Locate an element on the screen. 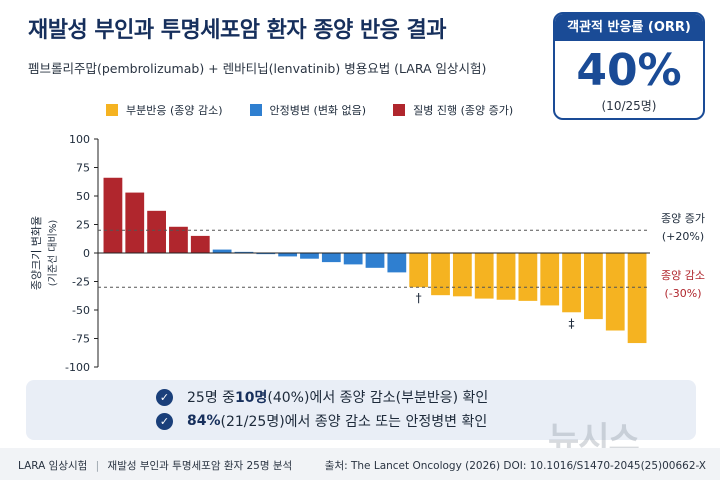 This screenshot has height=480, width=720. y-tick-label: 75 is located at coordinates (83, 168).